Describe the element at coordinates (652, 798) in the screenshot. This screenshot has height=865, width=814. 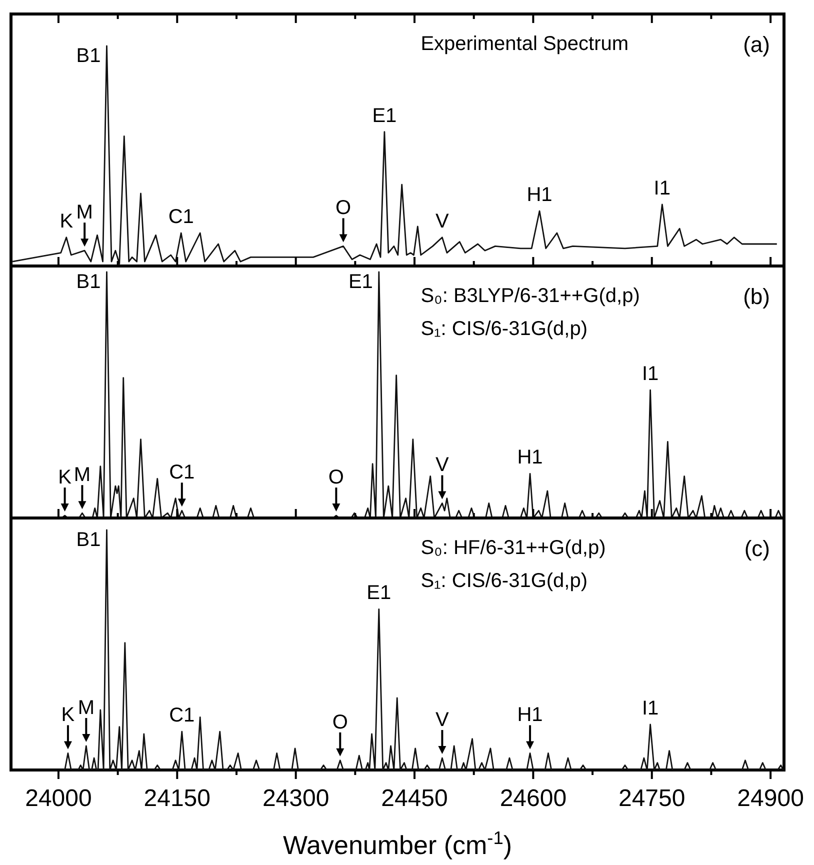
I see `x-tick-label: 24750` at that location.